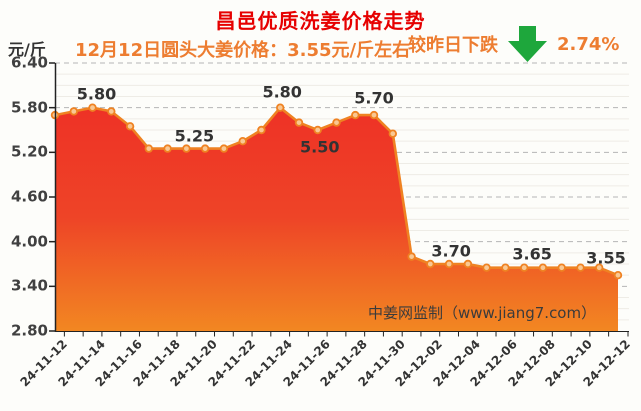  Describe the element at coordinates (588, 44) in the screenshot. I see `change-value: 2.74%` at that location.